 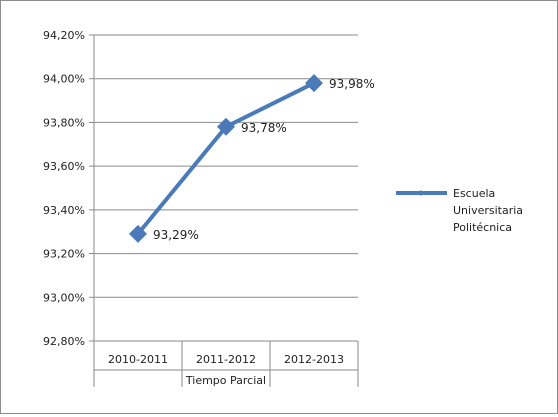 What do you see at coordinates (64, 210) in the screenshot?
I see `y-tick-label: 93,40%` at bounding box center [64, 210].